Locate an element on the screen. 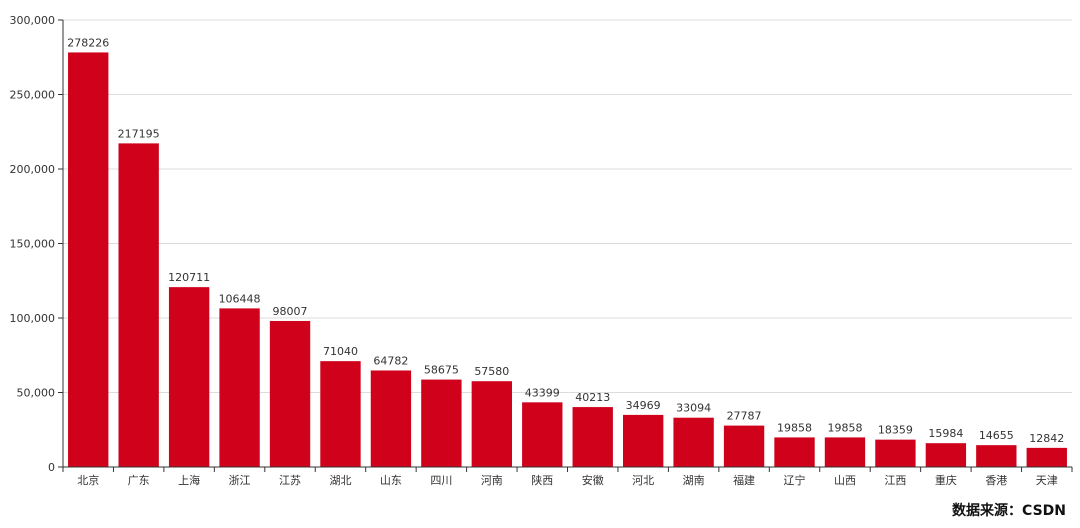  bar-value-label: 27787 is located at coordinates (744, 416).